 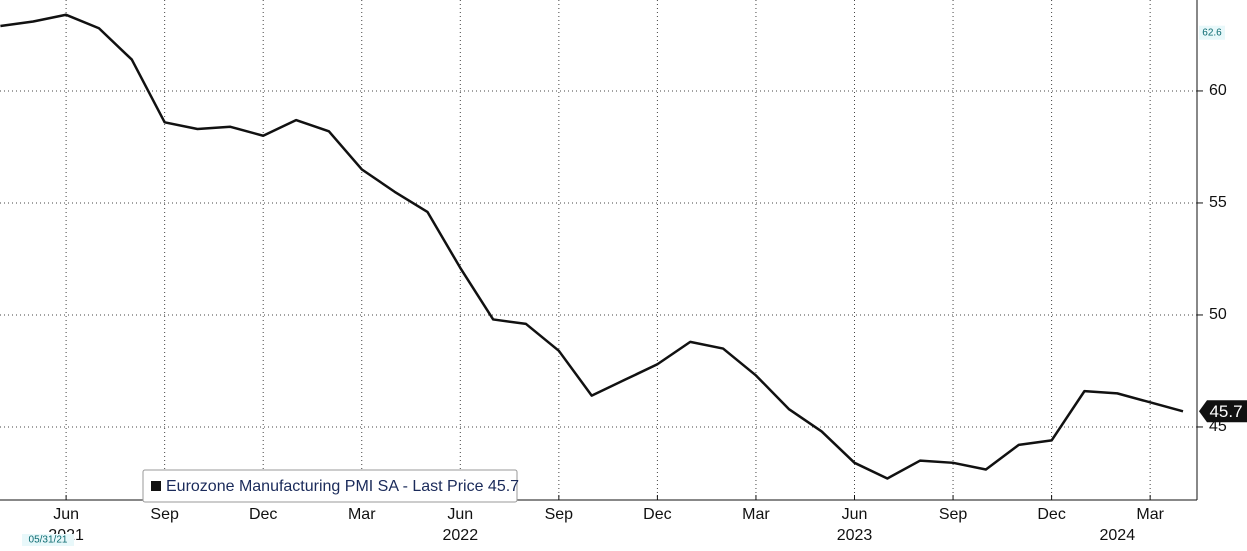 I want to click on y-tick-label: 50, so click(x=1218, y=314).